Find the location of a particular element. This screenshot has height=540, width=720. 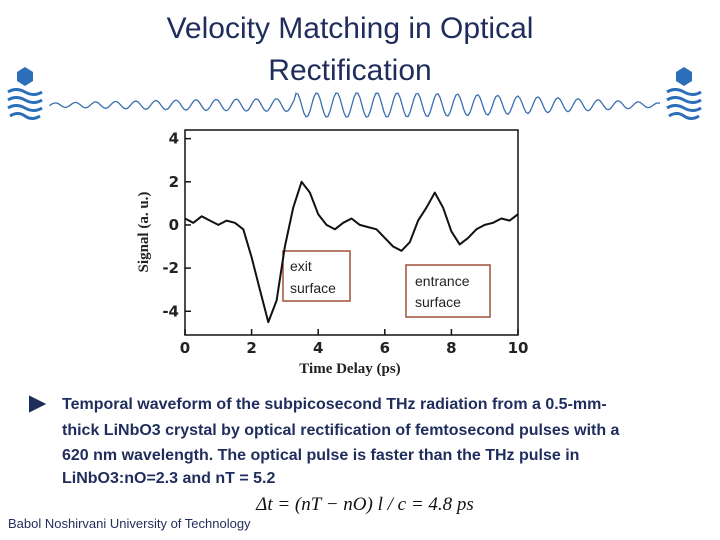

x-tick-label: 8 is located at coordinates (451, 348).